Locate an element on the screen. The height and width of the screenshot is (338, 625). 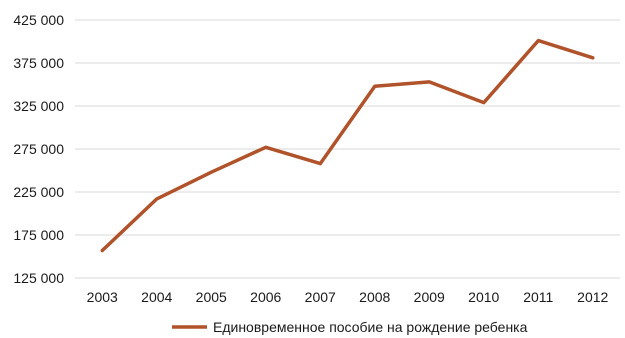
y-tick-label: 325 000 is located at coordinates (38, 106).